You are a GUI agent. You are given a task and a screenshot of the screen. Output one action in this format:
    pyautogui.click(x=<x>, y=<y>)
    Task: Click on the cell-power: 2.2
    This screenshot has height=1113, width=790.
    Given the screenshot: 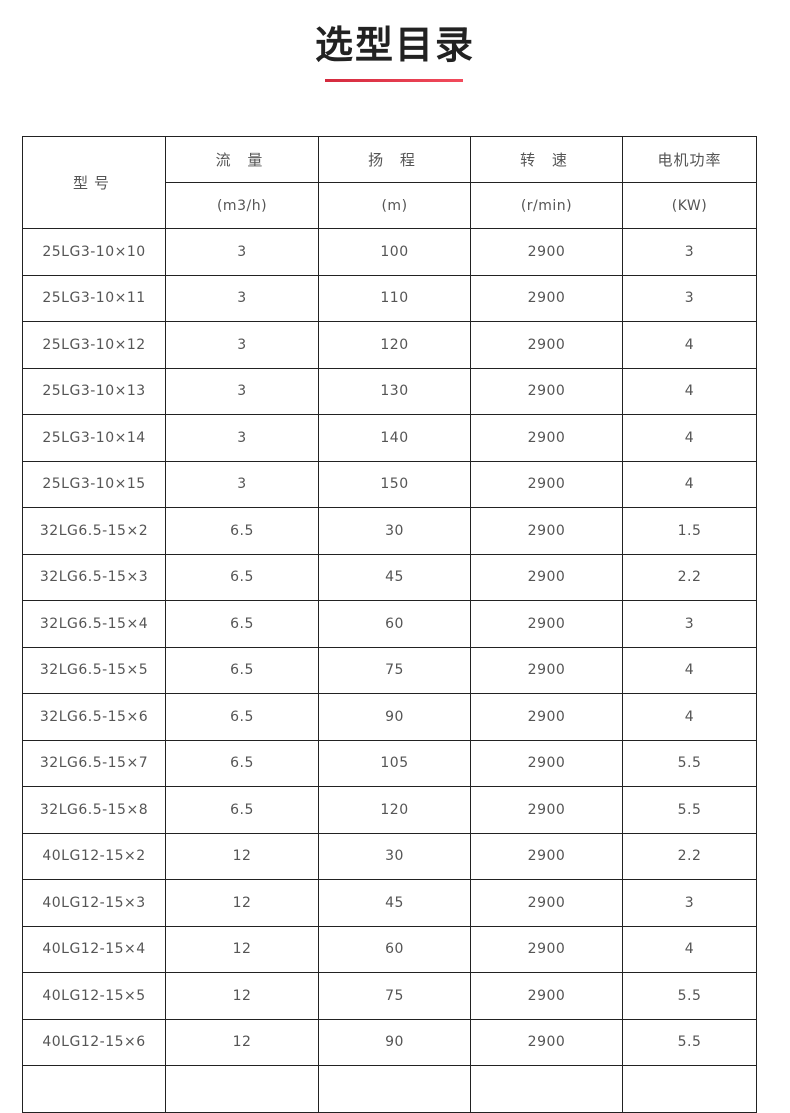 What is the action you would take?
    pyautogui.click(x=689, y=577)
    